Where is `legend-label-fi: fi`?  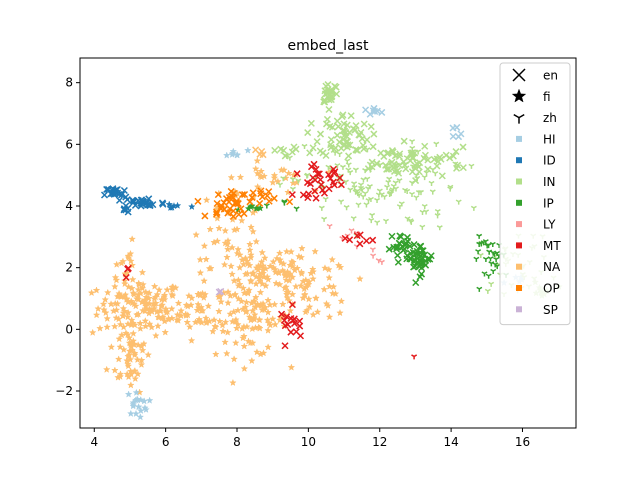
legend-label-fi: fi is located at coordinates (547, 97).